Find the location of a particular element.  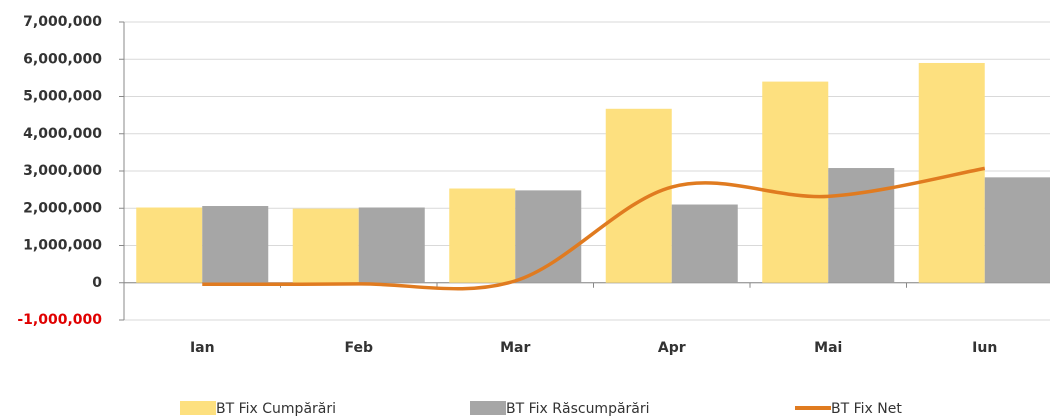

x-tick-label: Apr is located at coordinates (672, 348).